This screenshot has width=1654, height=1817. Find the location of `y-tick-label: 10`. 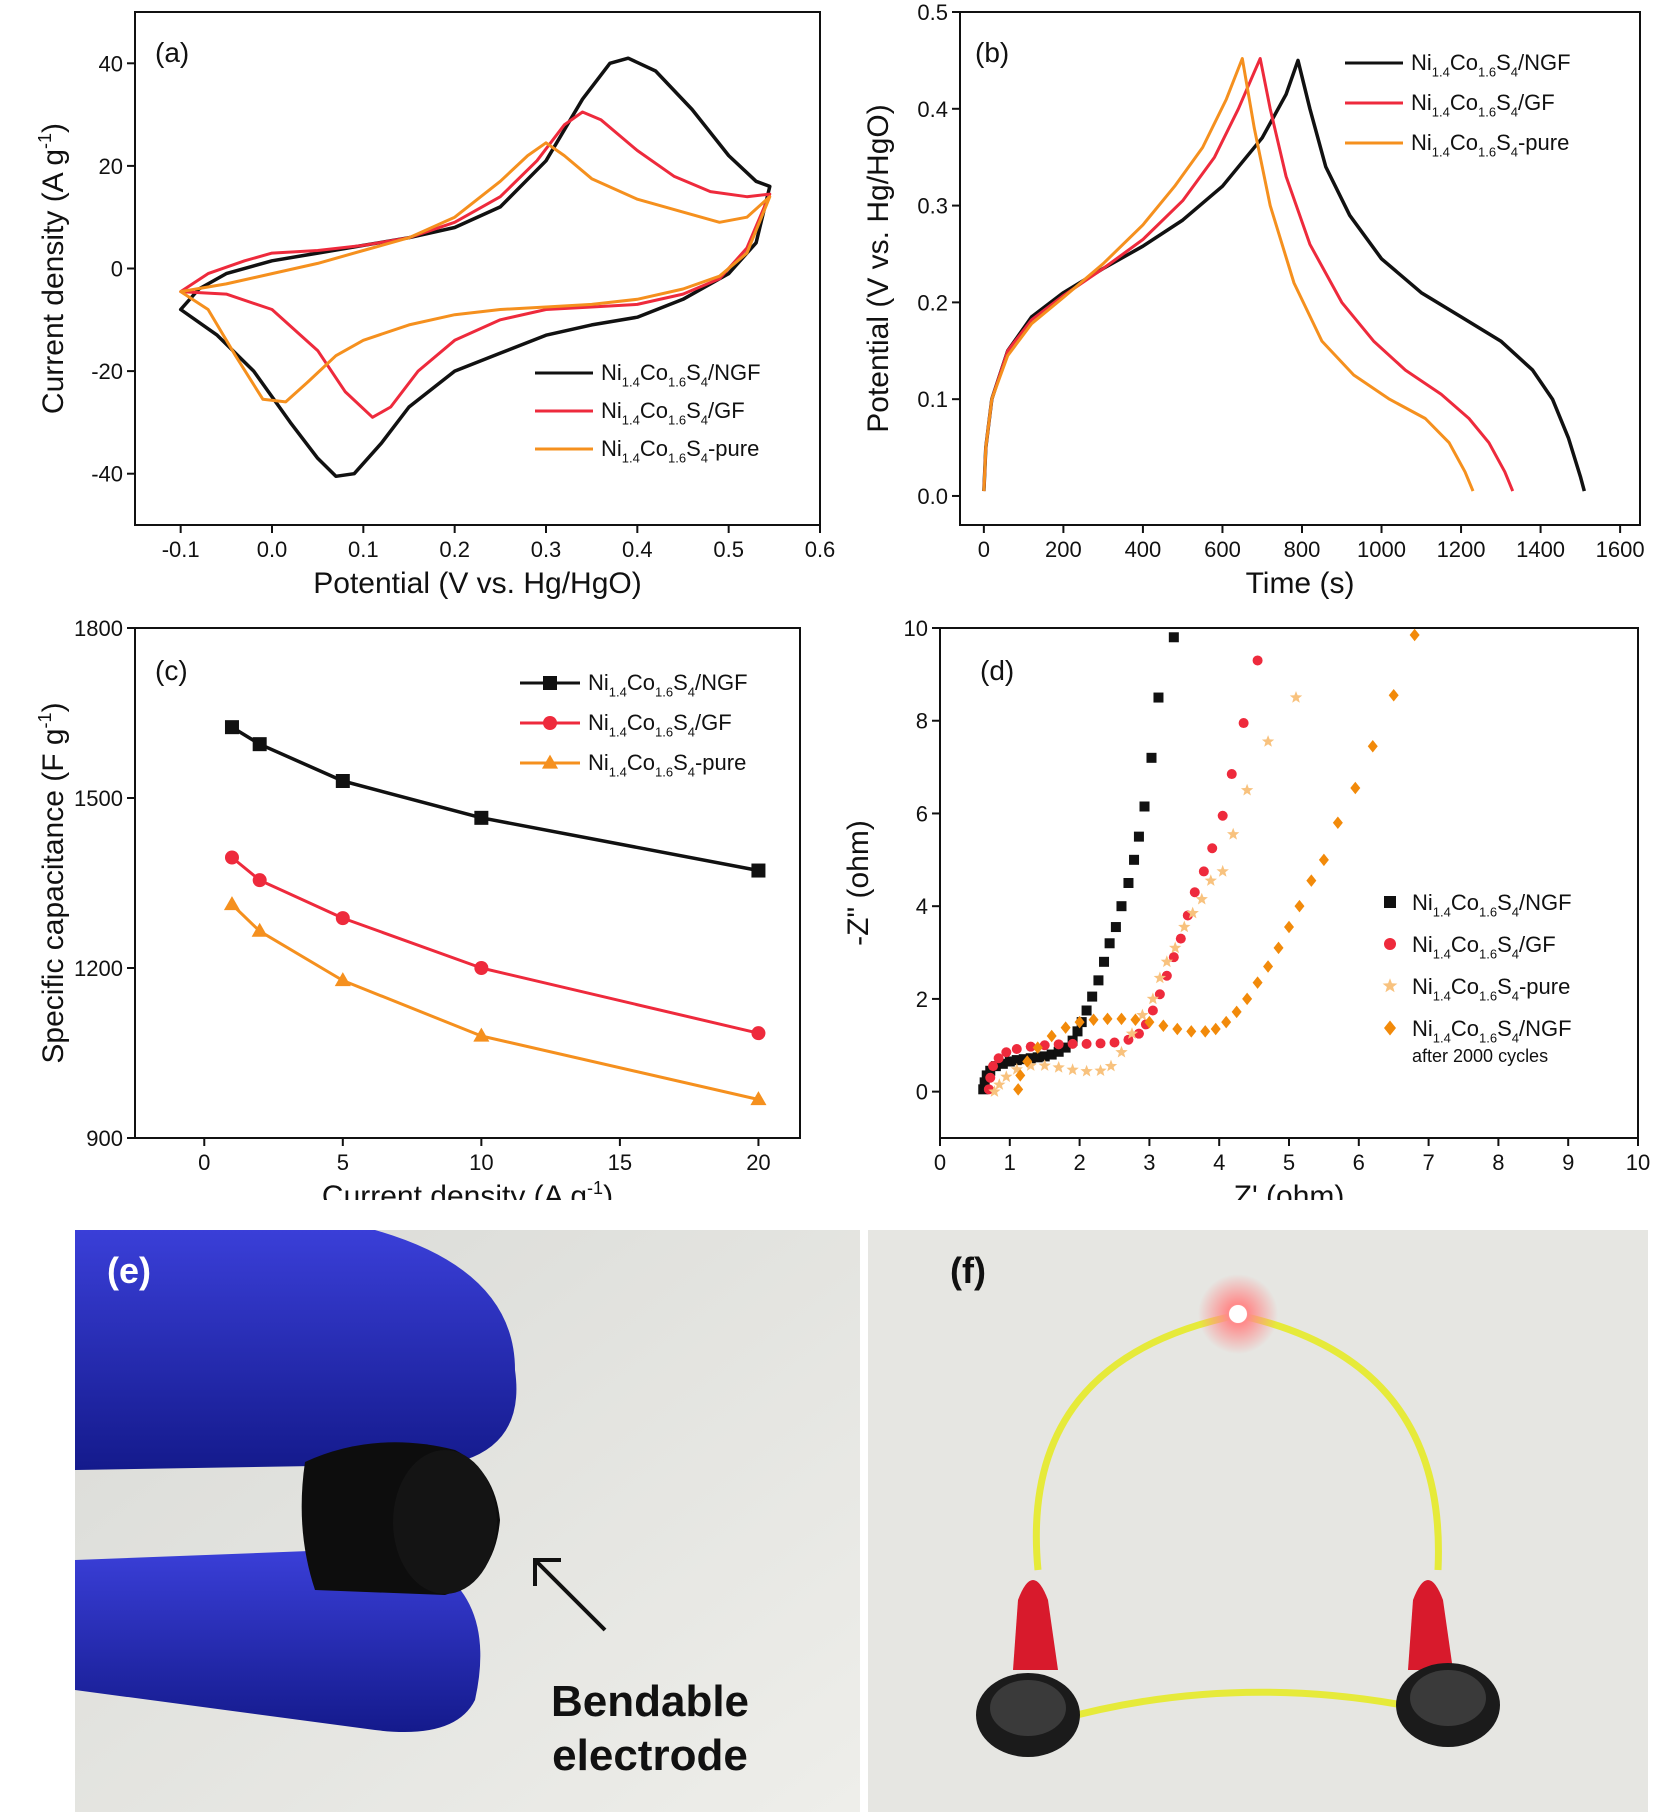

y-tick-label: 10 is located at coordinates (916, 628).